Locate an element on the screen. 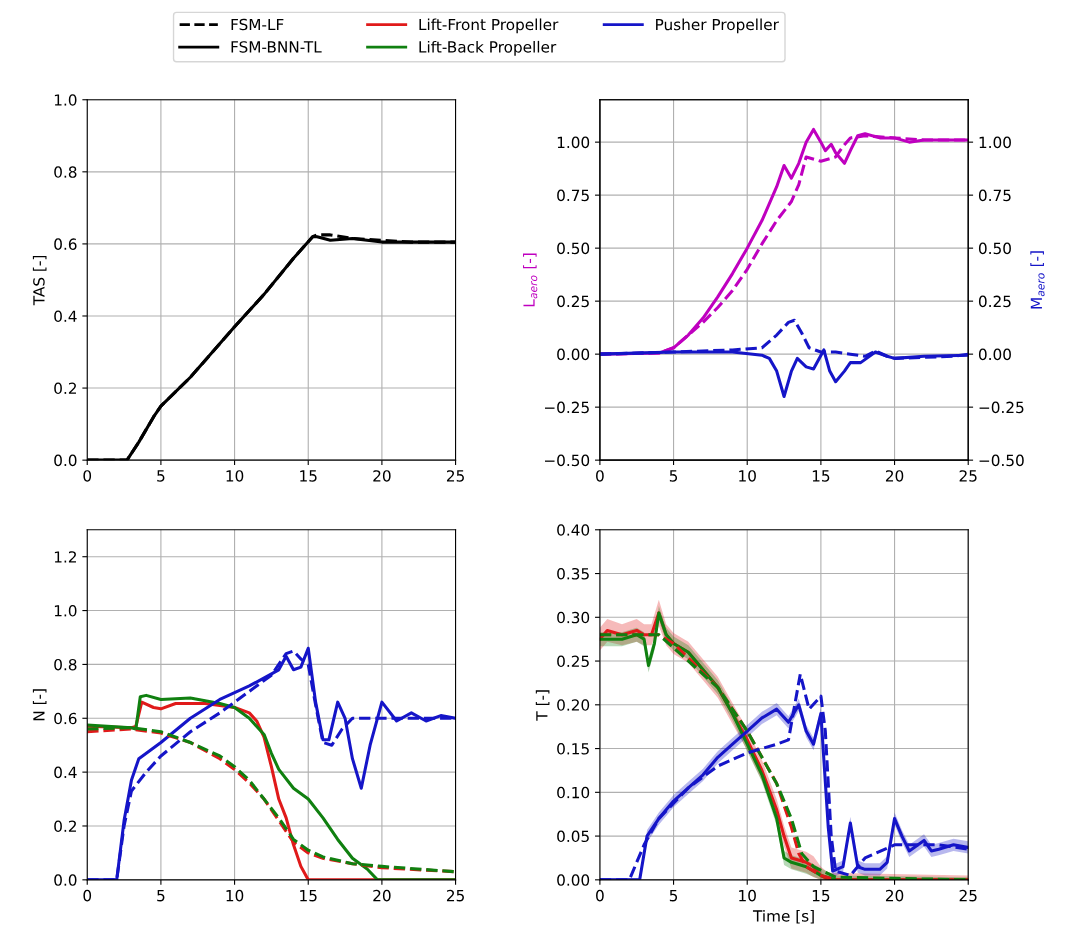 The image size is (1077, 941). legend-label: Pusher Propeller is located at coordinates (717, 26).